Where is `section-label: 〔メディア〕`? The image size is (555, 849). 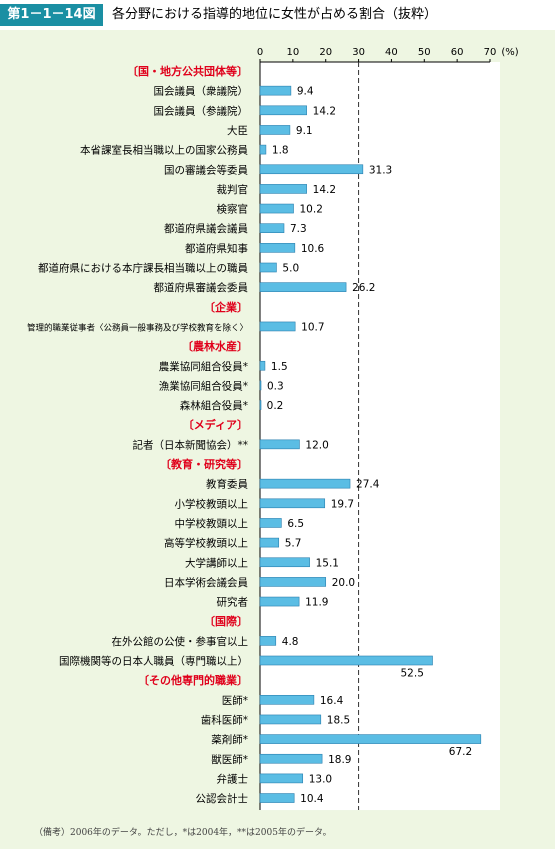
section-label: 〔メディア〕 is located at coordinates (215, 425).